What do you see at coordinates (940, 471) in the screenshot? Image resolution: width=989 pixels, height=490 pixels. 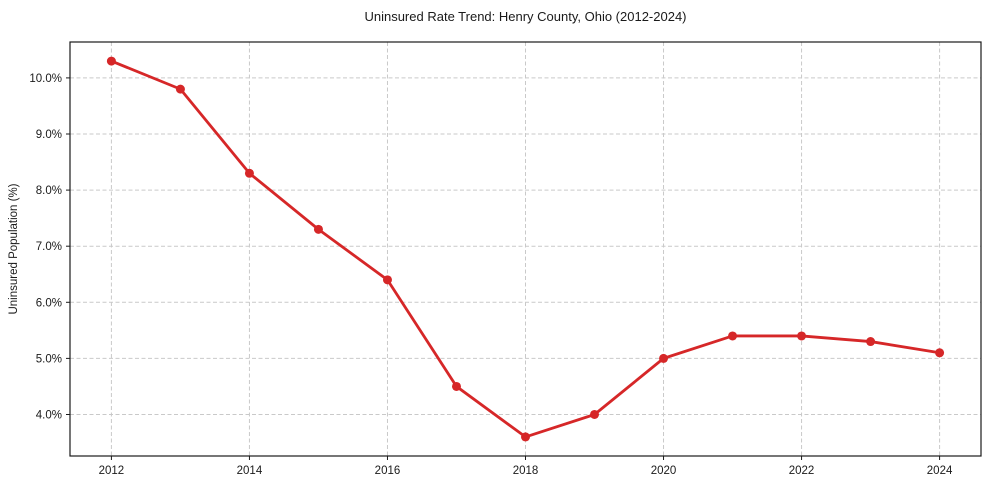 I see `x-tick-label: 2024` at bounding box center [940, 471].